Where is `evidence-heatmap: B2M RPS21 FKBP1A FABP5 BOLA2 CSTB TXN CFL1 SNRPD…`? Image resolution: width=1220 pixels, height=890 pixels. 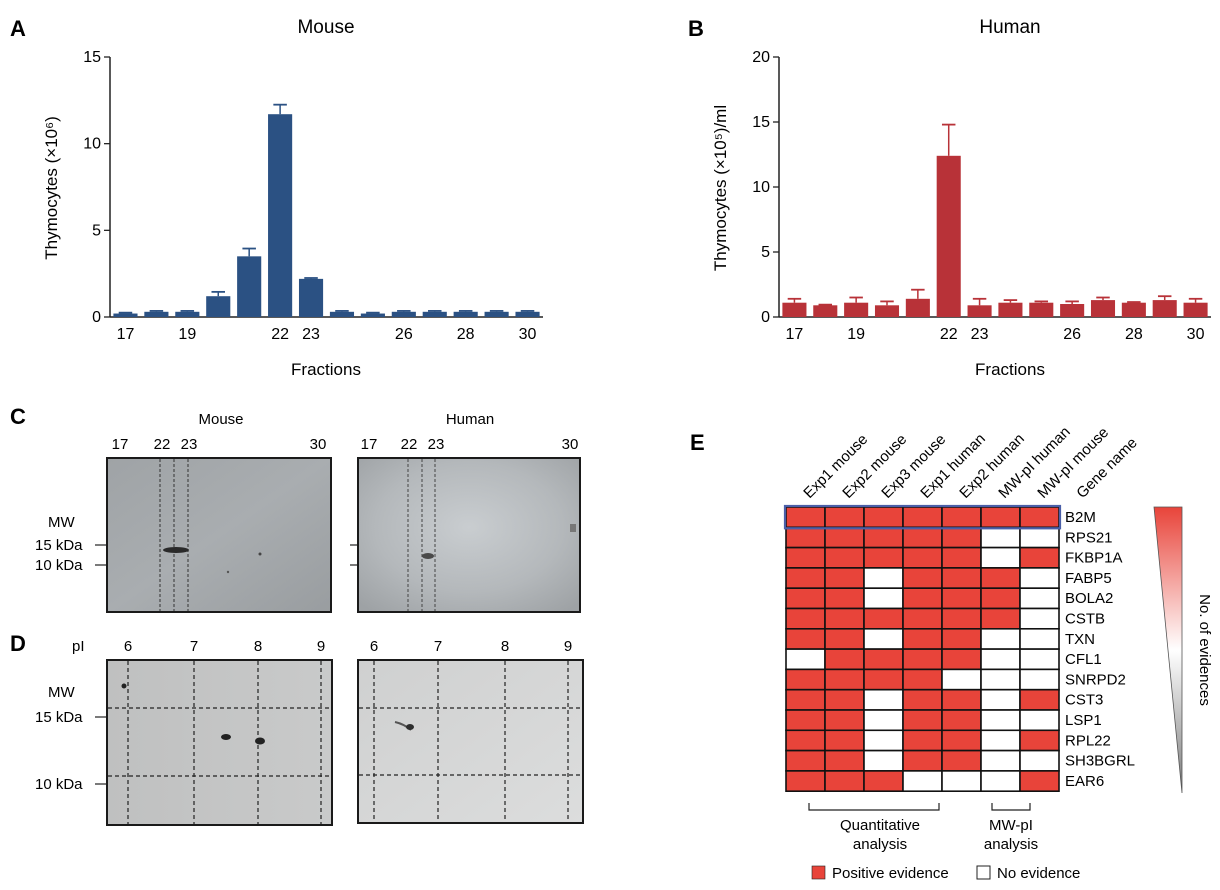 evidence-heatmap: B2M RPS21 FKBP1A FABP5 BOLA2 CSTB TXN CFL1 SNRPD… is located at coordinates (962, 608).